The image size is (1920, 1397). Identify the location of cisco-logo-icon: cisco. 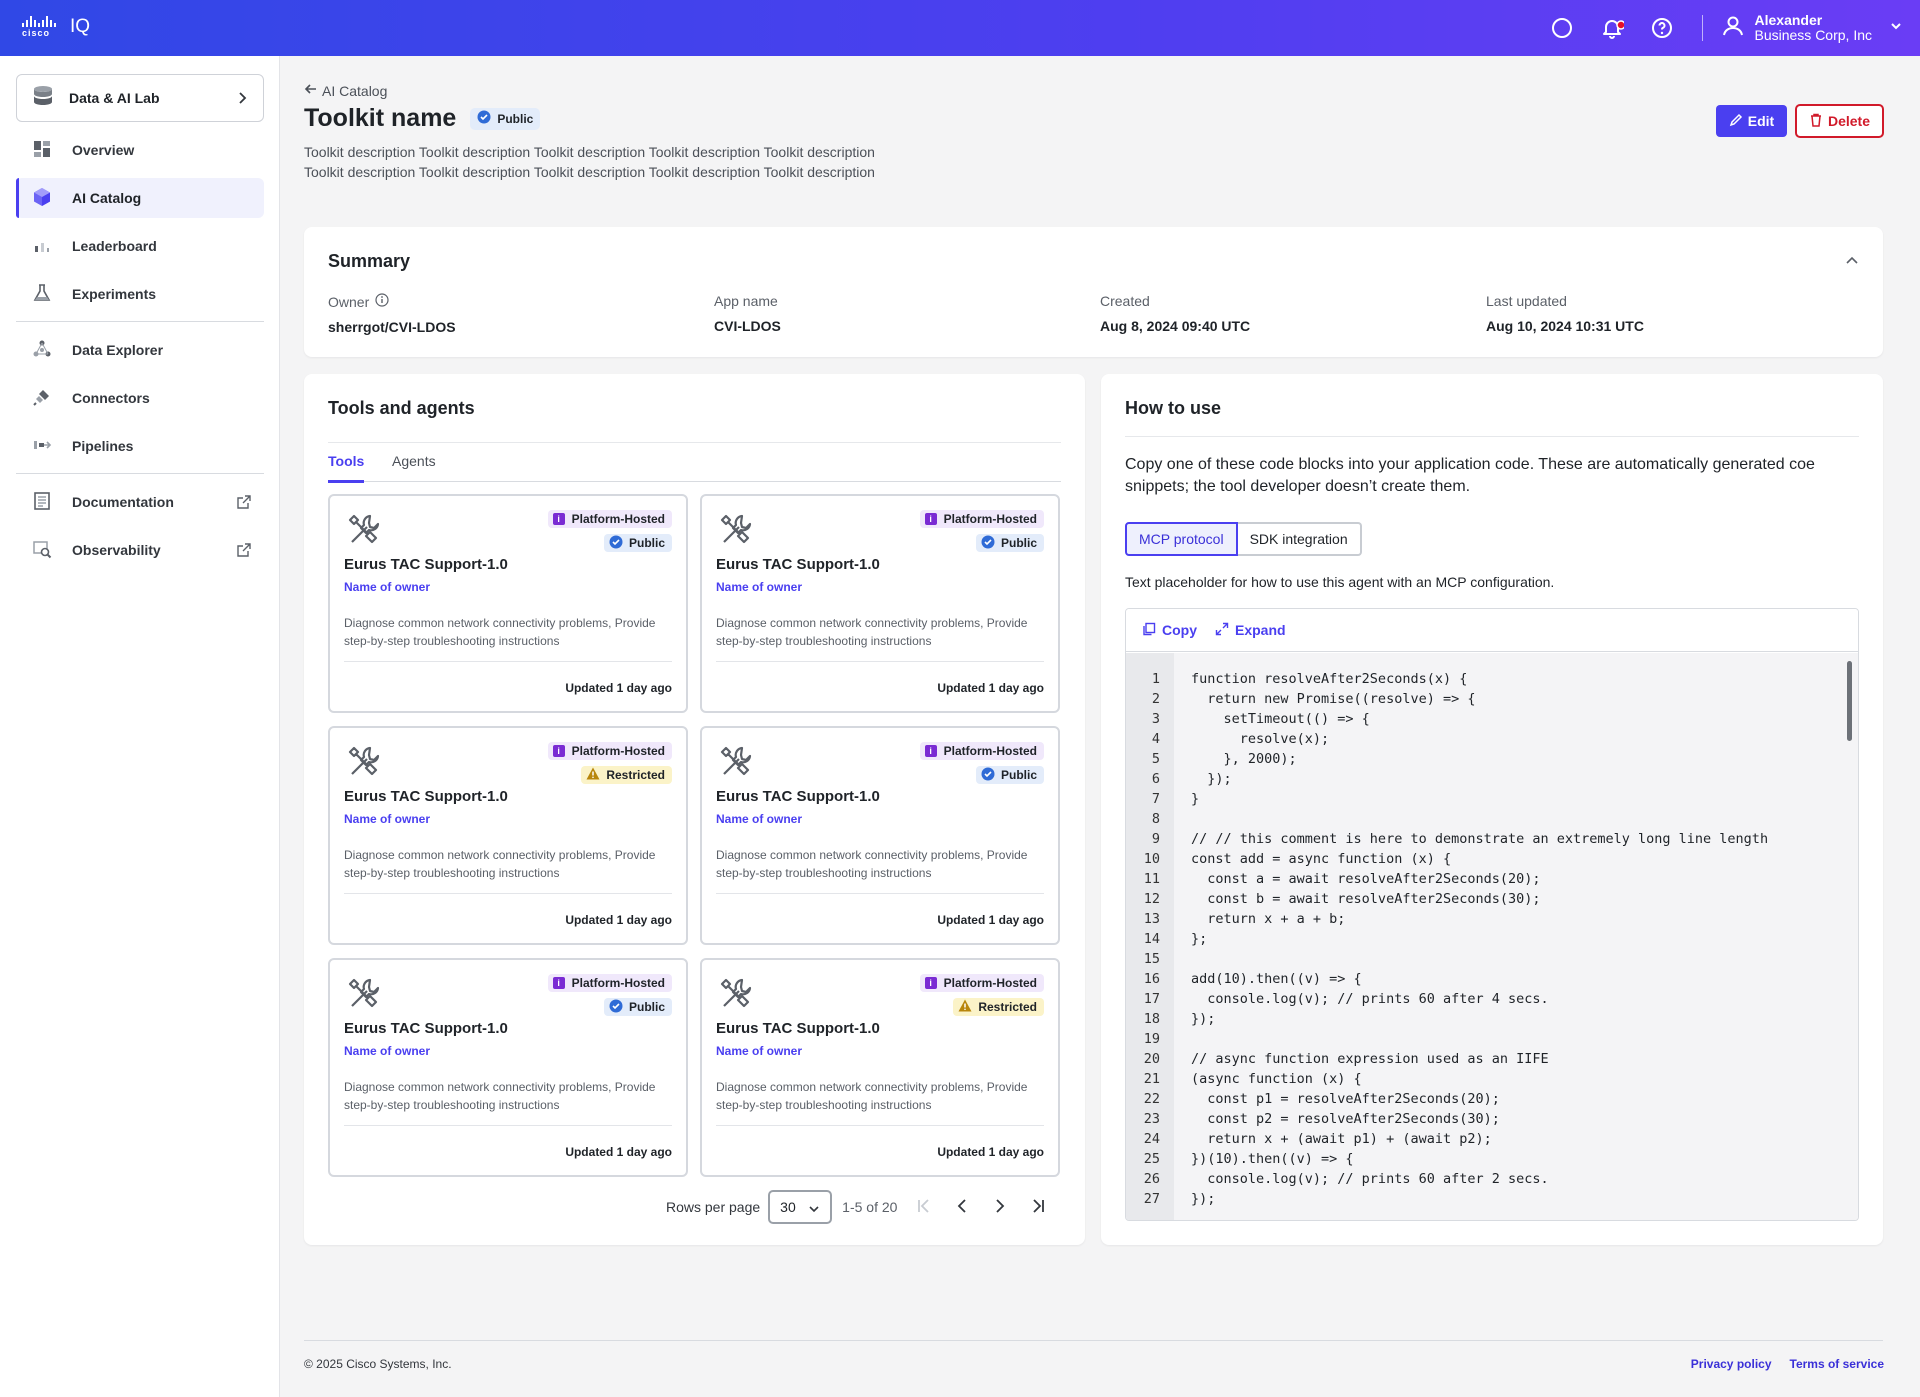
(41, 27).